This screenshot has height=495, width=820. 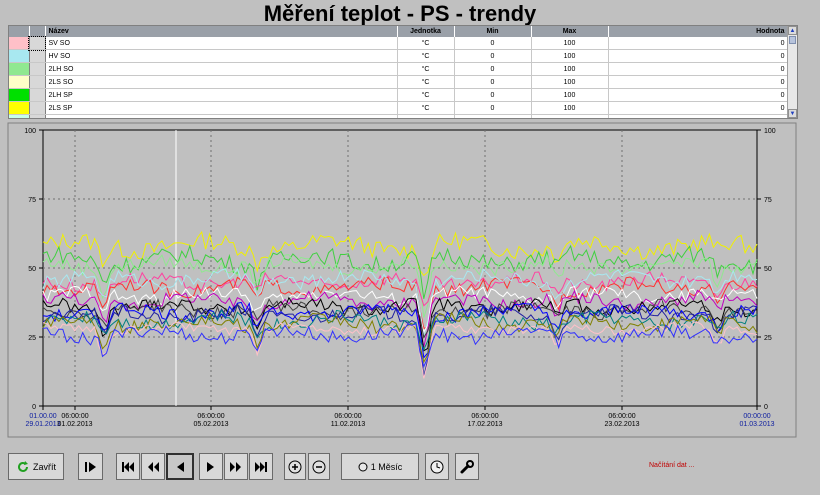 I want to click on select-column-header, so click(x=37, y=31).